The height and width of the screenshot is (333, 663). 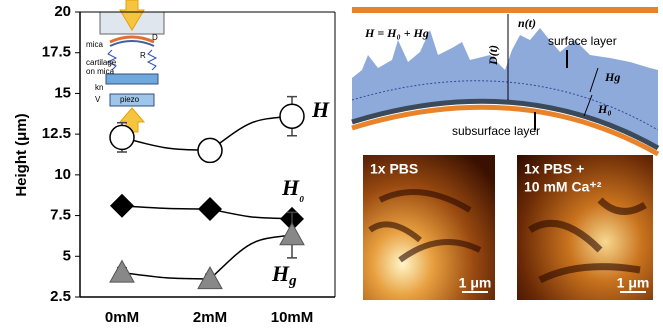 What do you see at coordinates (62, 11) in the screenshot?
I see `y-tick-label: 20` at bounding box center [62, 11].